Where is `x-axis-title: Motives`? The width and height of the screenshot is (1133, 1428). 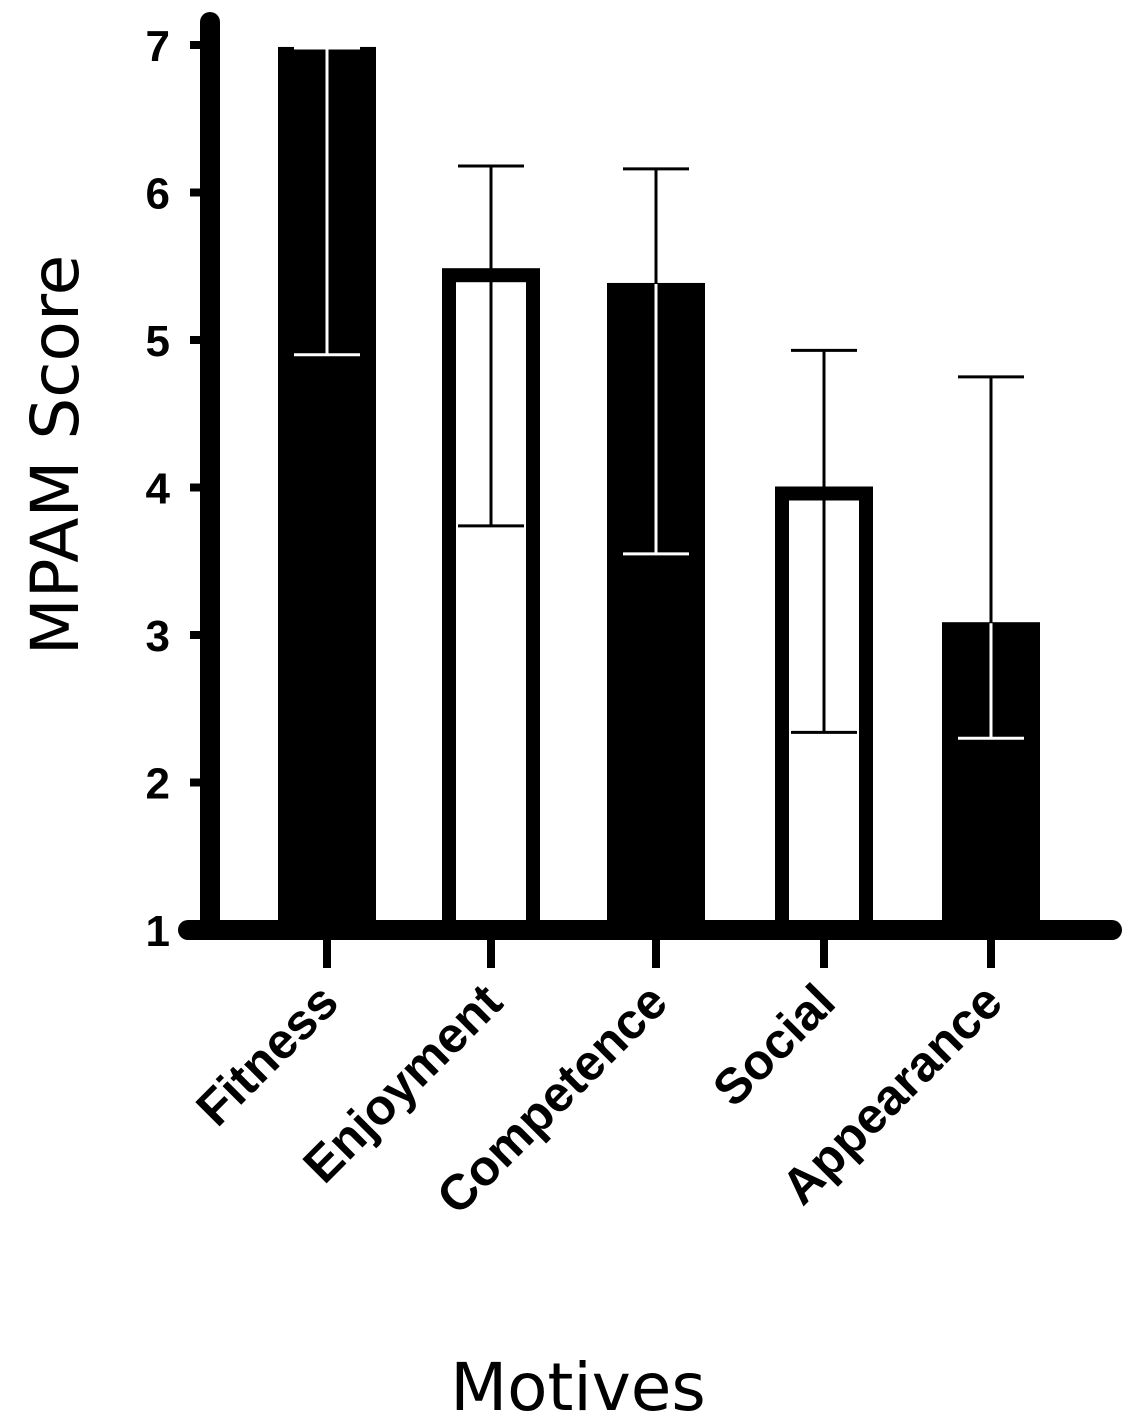 x-axis-title: Motives is located at coordinates (578, 1387).